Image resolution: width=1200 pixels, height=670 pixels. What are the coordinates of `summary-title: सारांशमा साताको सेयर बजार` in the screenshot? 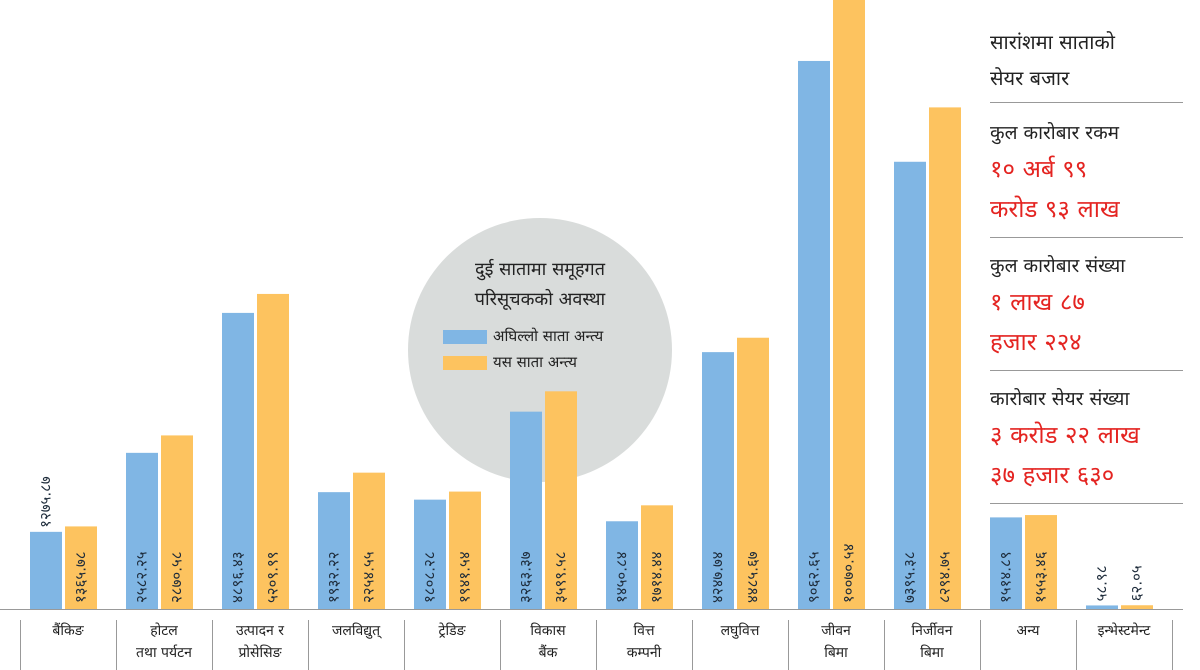 It's located at (1086, 63).